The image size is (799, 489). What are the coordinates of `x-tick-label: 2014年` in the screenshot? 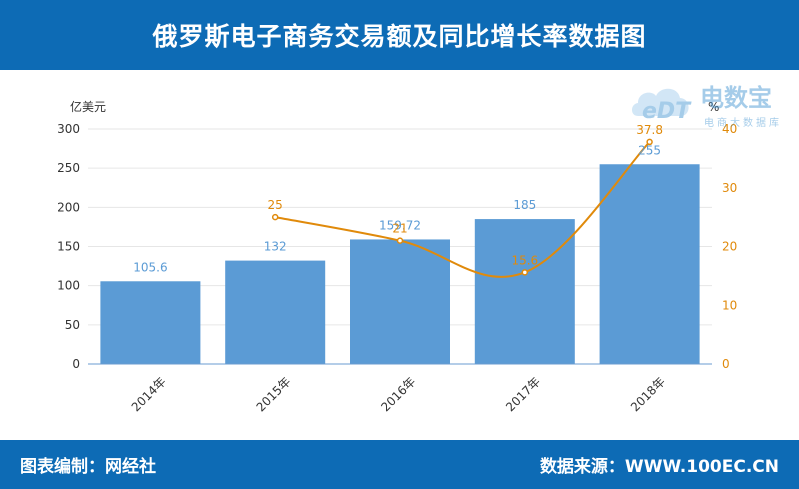 It's located at (149, 394).